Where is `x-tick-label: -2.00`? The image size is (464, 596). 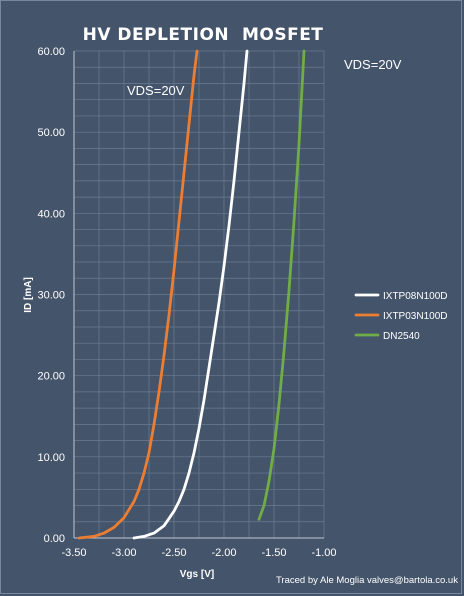 x-tick-label: -2.00 is located at coordinates (223, 553).